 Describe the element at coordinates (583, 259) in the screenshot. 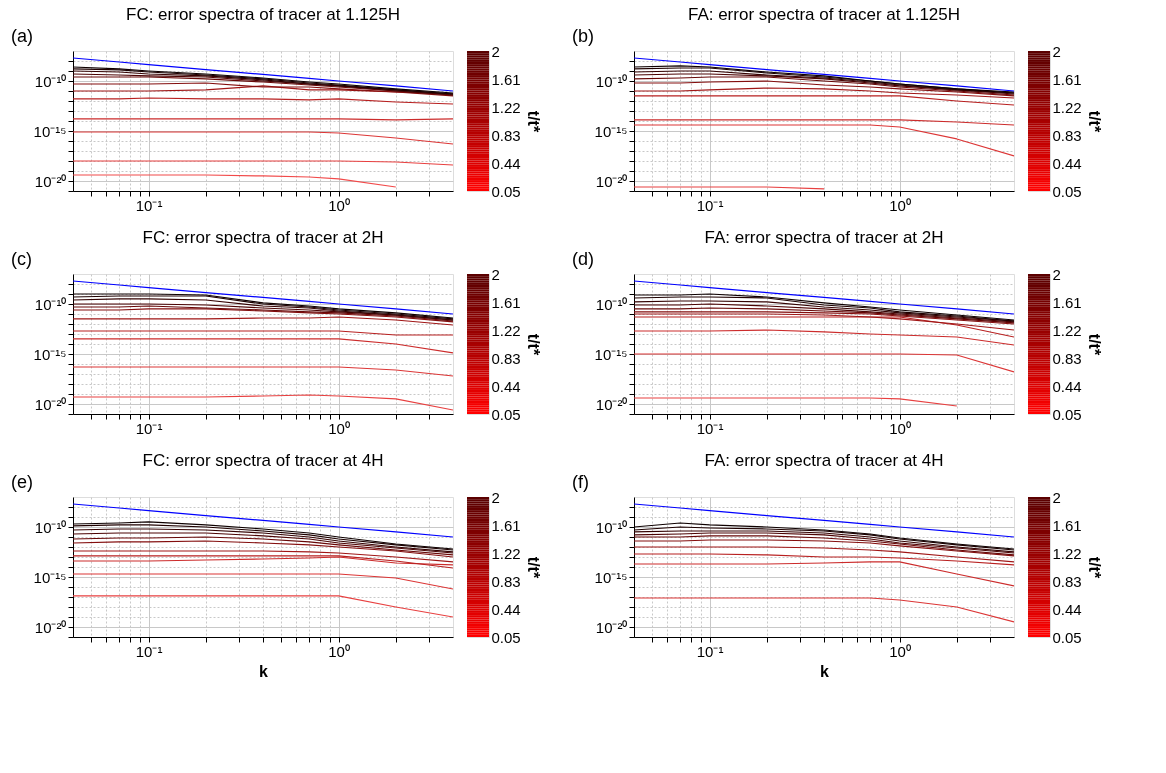

I see `text: (d)` at that location.